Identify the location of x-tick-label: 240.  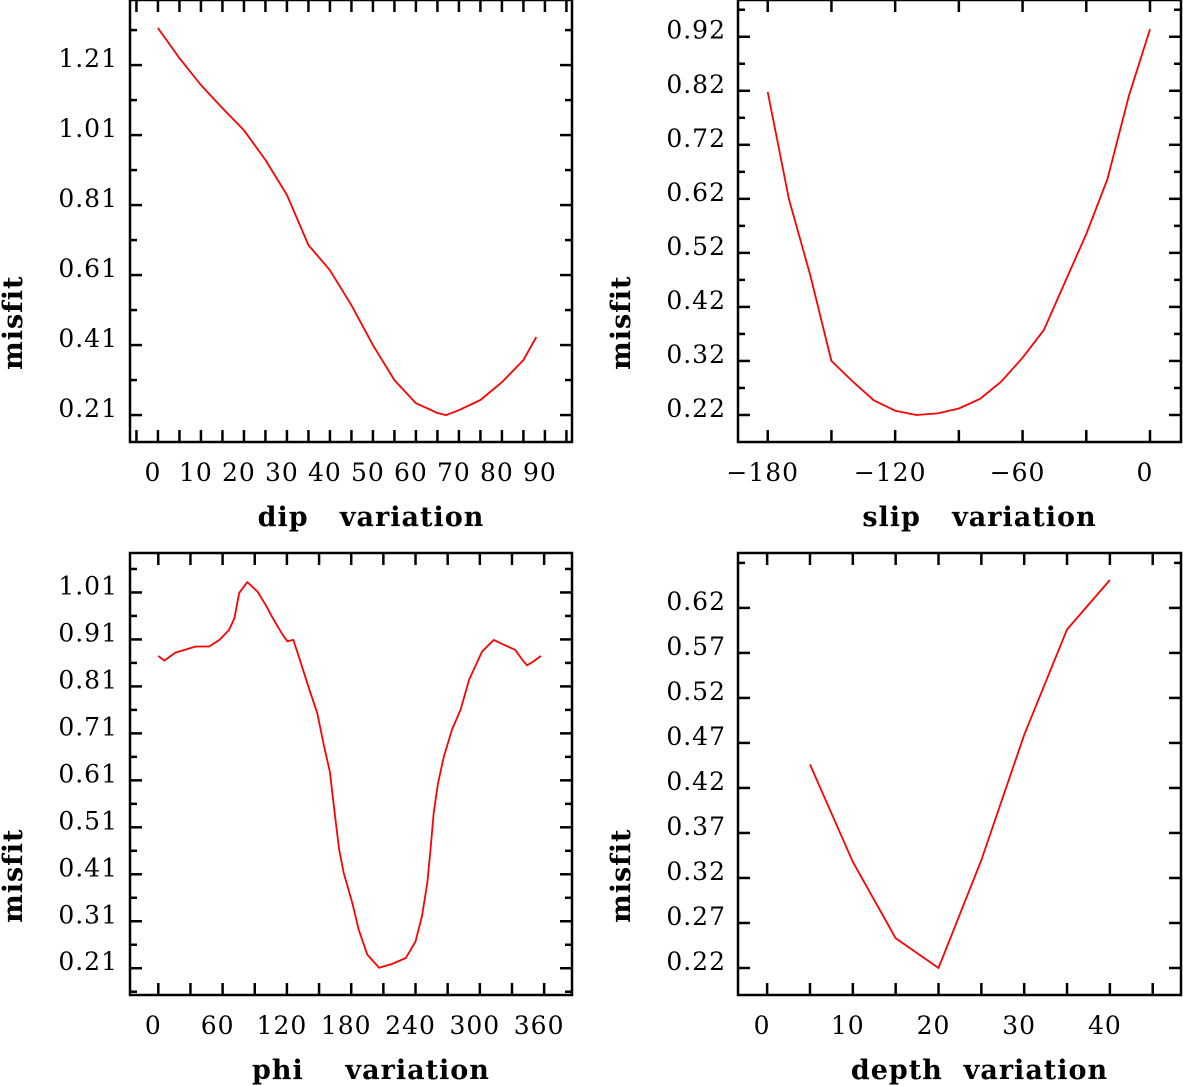
(410, 1025).